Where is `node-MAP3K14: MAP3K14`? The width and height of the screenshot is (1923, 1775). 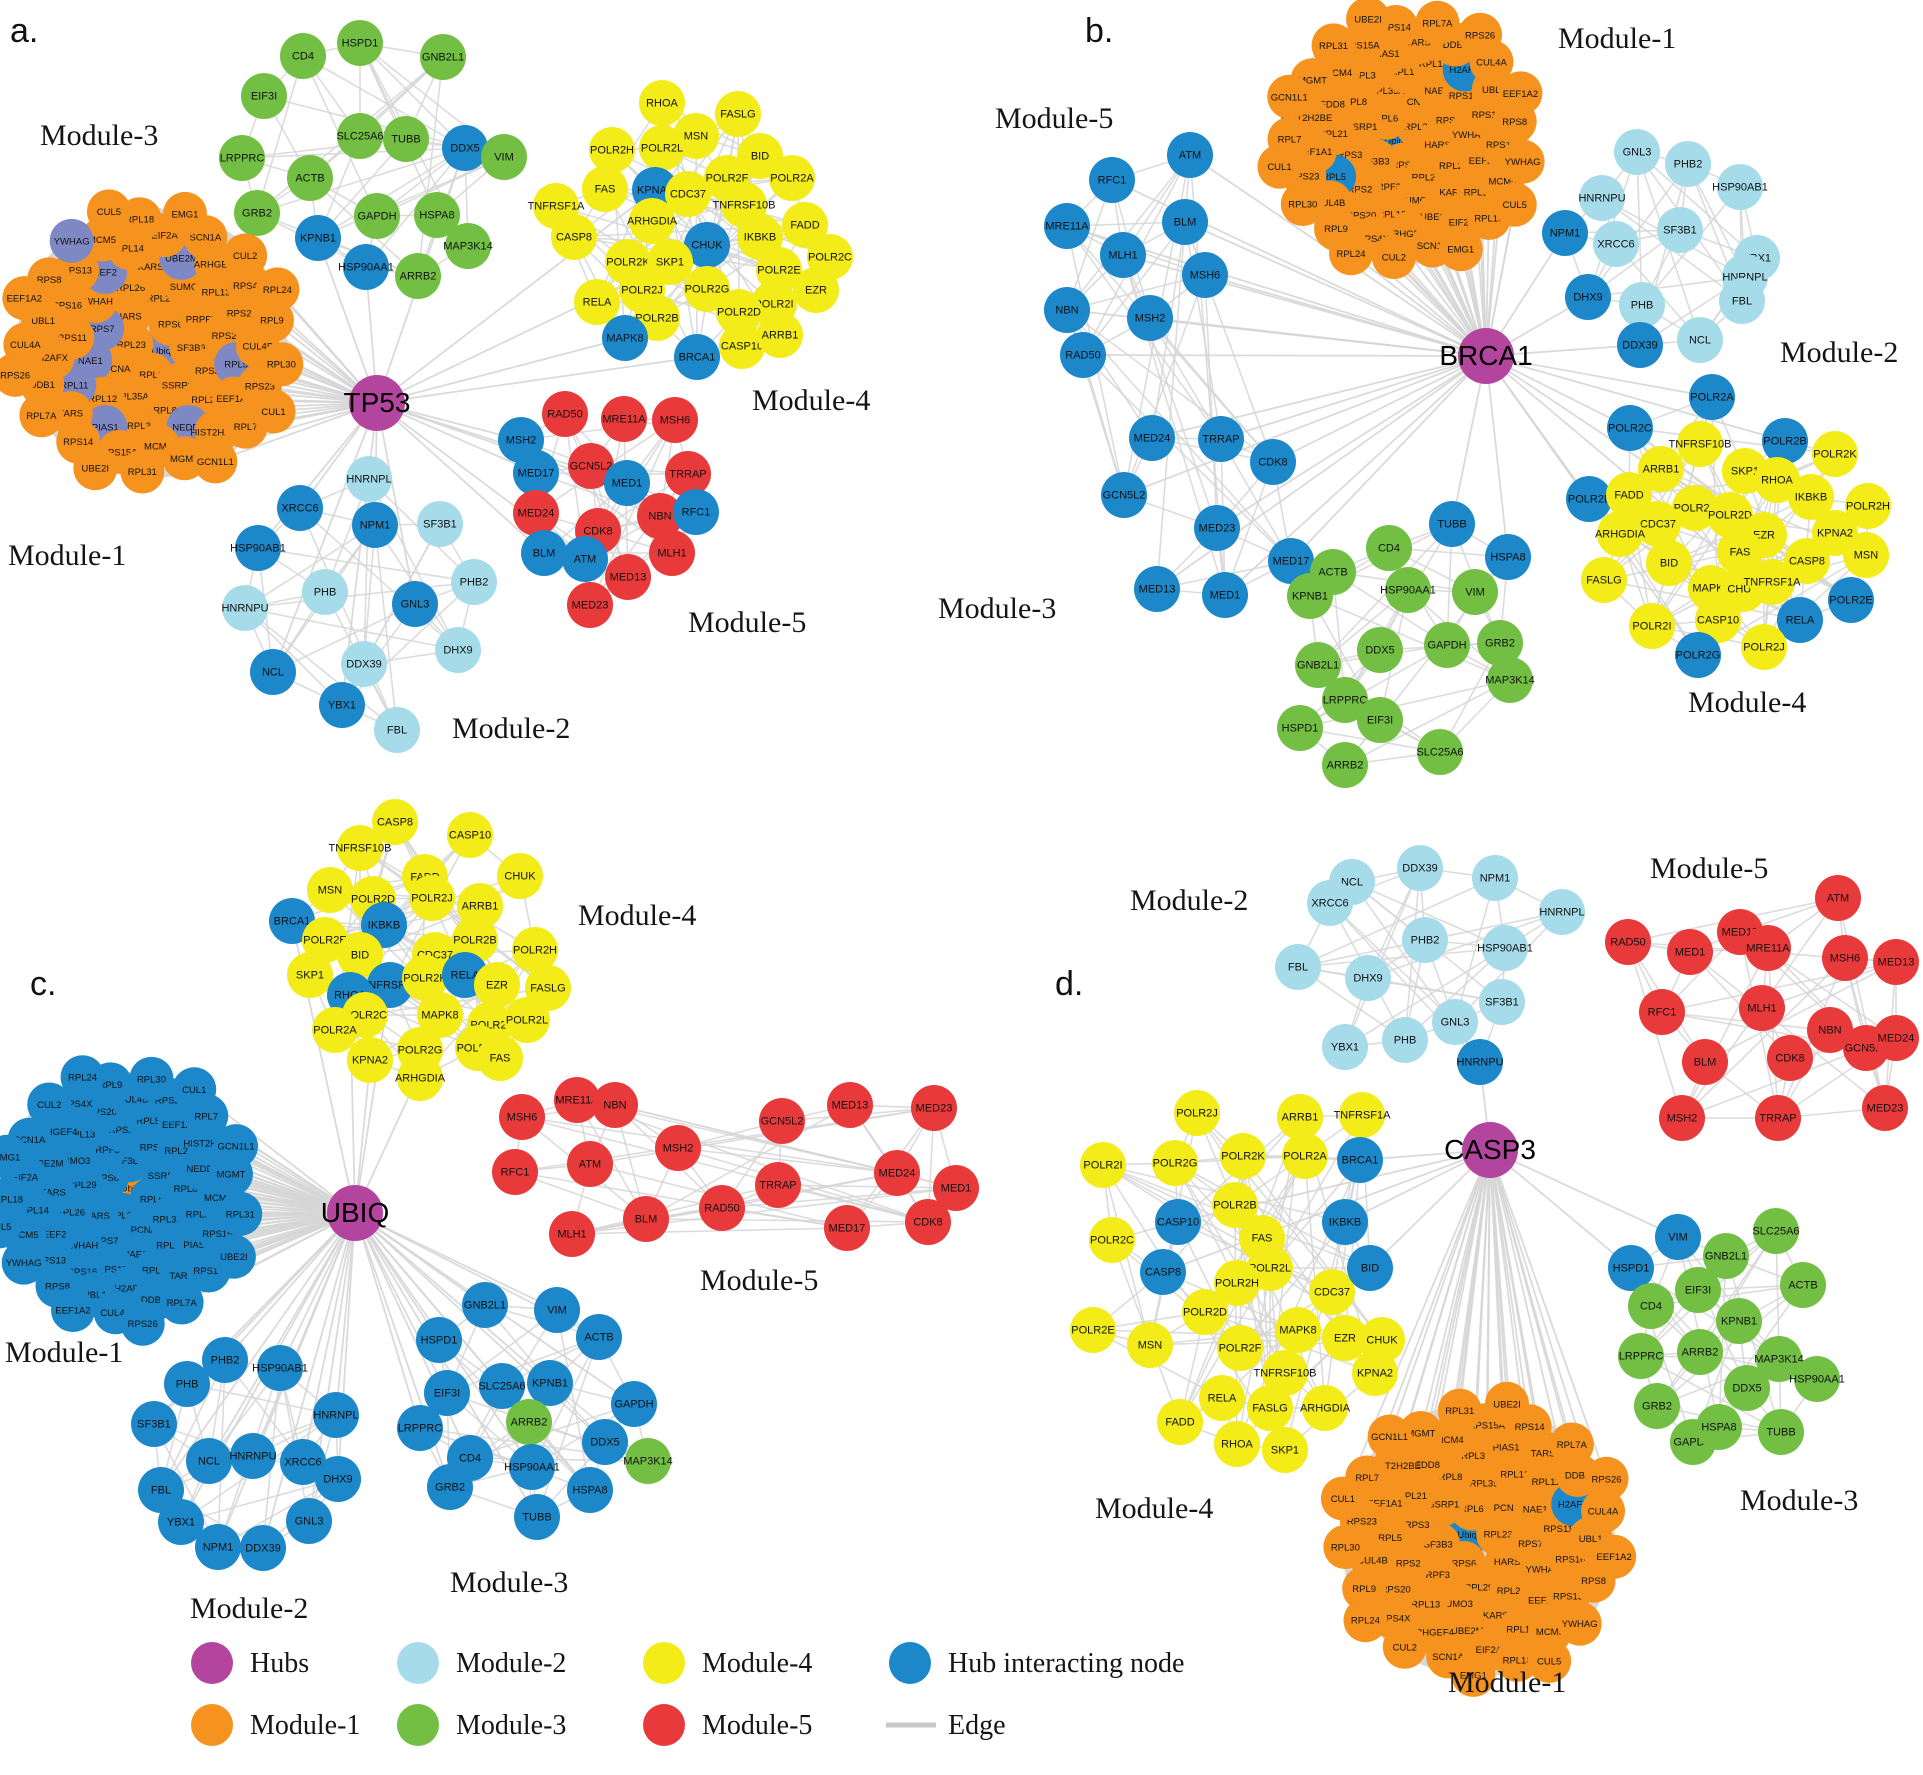 node-MAP3K14: MAP3K14 is located at coordinates (648, 1461).